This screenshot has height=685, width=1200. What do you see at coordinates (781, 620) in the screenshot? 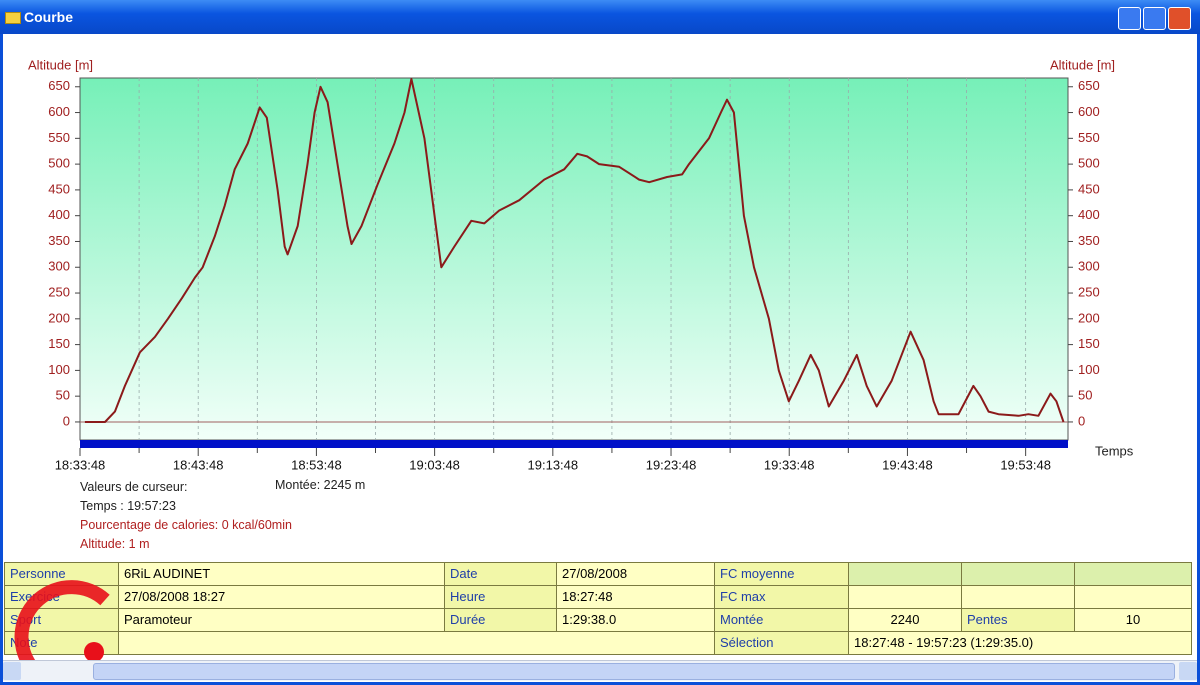
I see `cell: Montée` at bounding box center [781, 620].